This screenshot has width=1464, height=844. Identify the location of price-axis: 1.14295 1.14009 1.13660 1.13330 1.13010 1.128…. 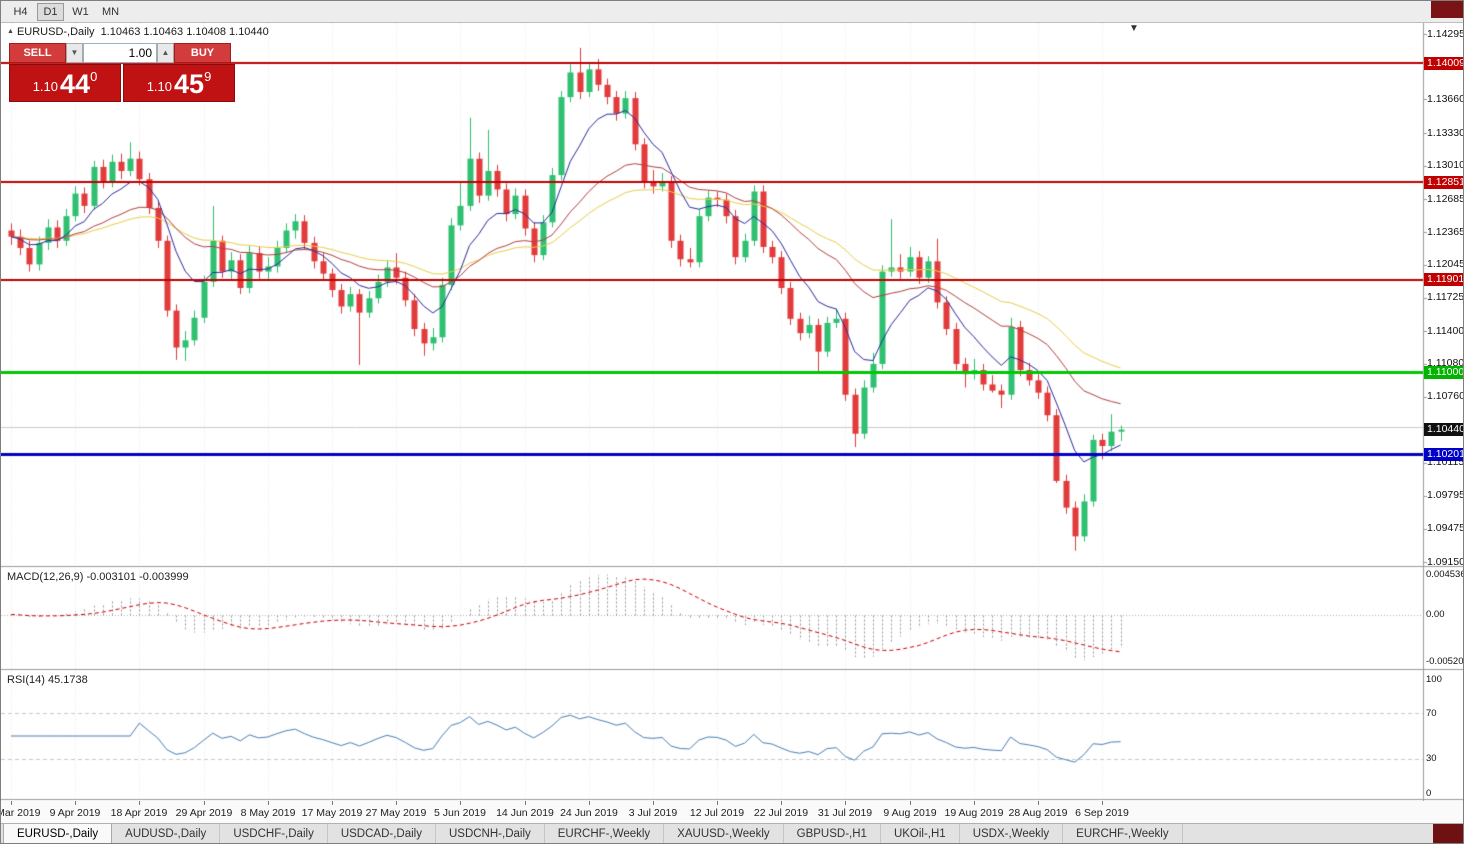
(1444, 412).